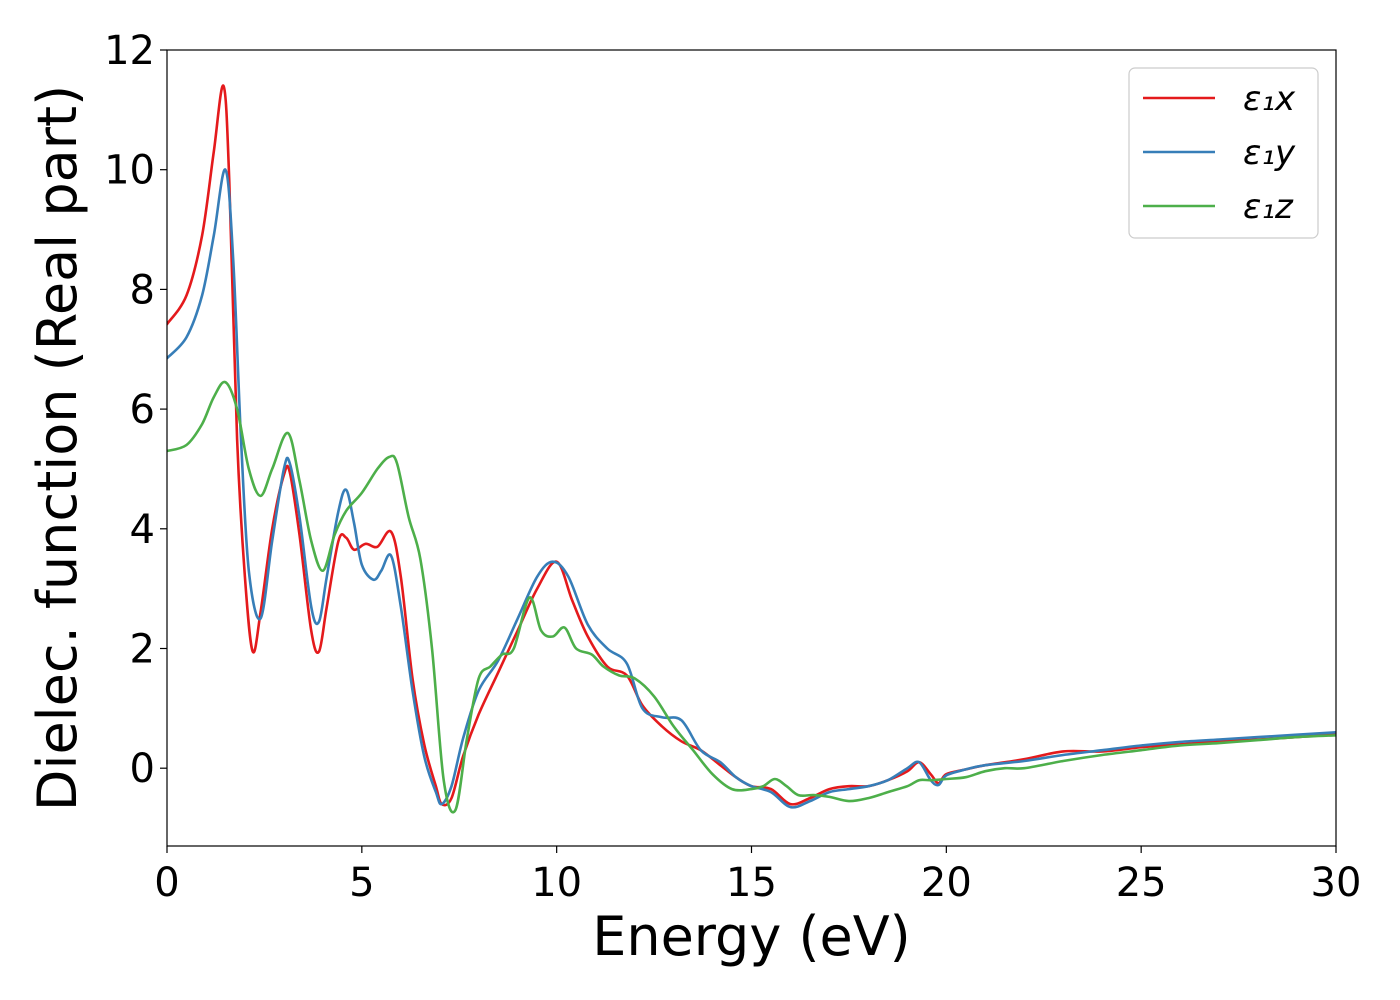 The image size is (1400, 1000). I want to click on x-tick-label: 0, so click(166, 883).